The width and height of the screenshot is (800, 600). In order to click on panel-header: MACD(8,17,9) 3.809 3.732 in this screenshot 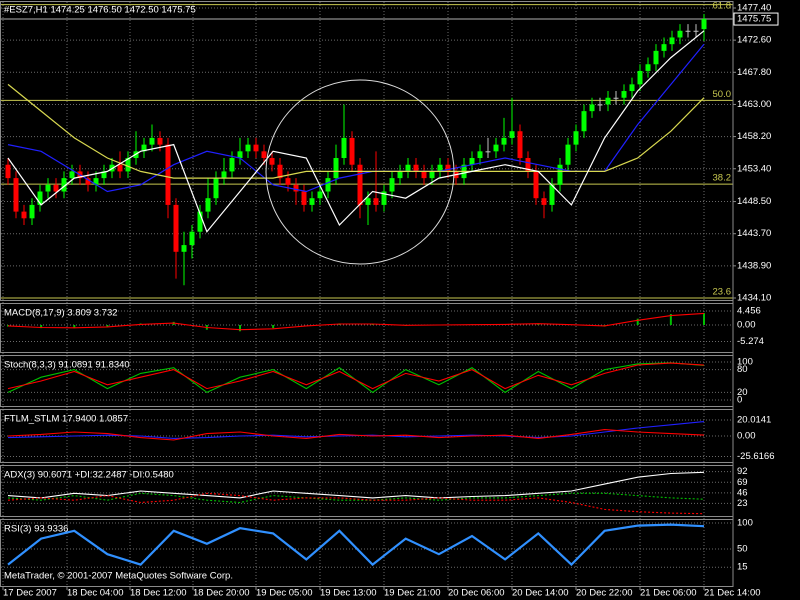, I will do `click(61, 313)`.